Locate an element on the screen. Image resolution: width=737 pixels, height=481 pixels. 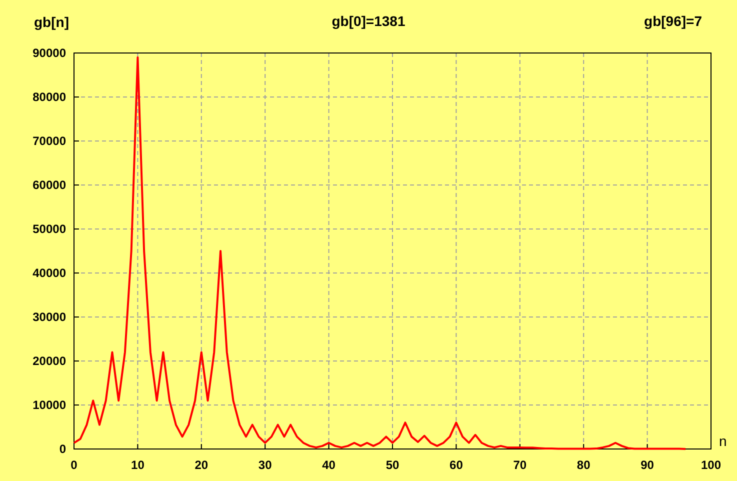
y-tick-label: 20000 is located at coordinates (49, 361).